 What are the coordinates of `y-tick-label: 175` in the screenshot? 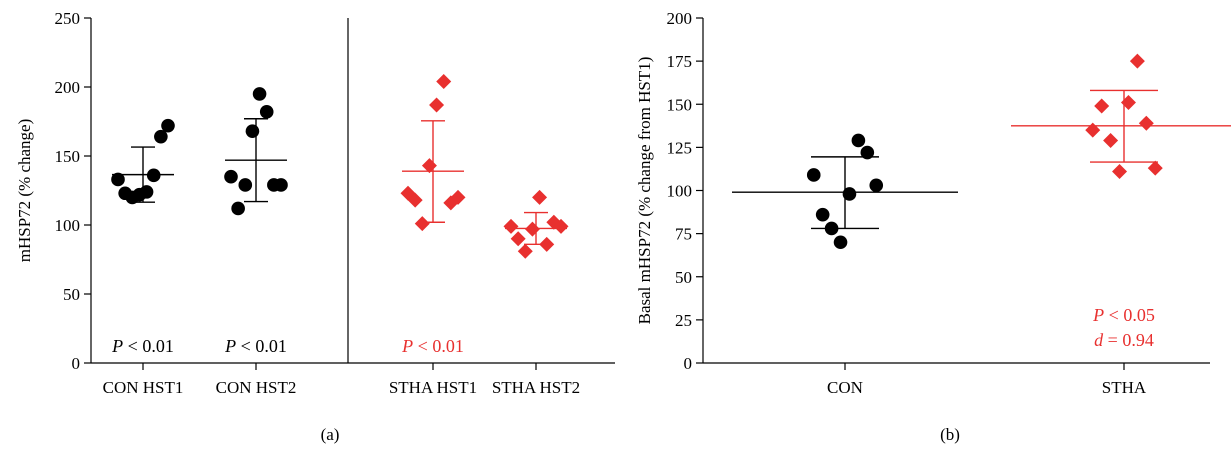 It's located at (680, 61).